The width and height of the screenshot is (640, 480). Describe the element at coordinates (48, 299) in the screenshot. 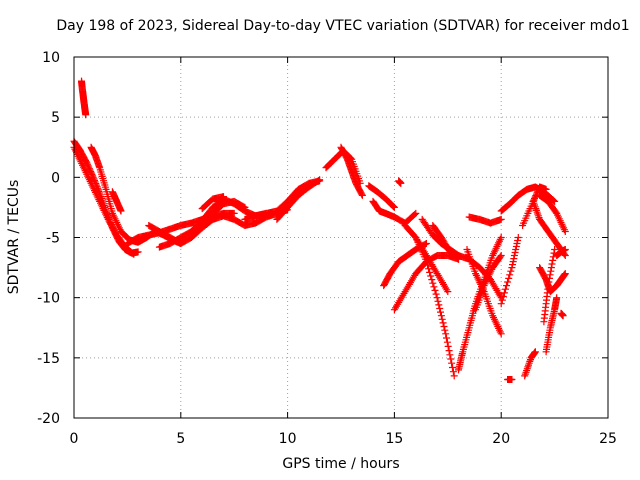

I see `y-tick-label: -10` at that location.